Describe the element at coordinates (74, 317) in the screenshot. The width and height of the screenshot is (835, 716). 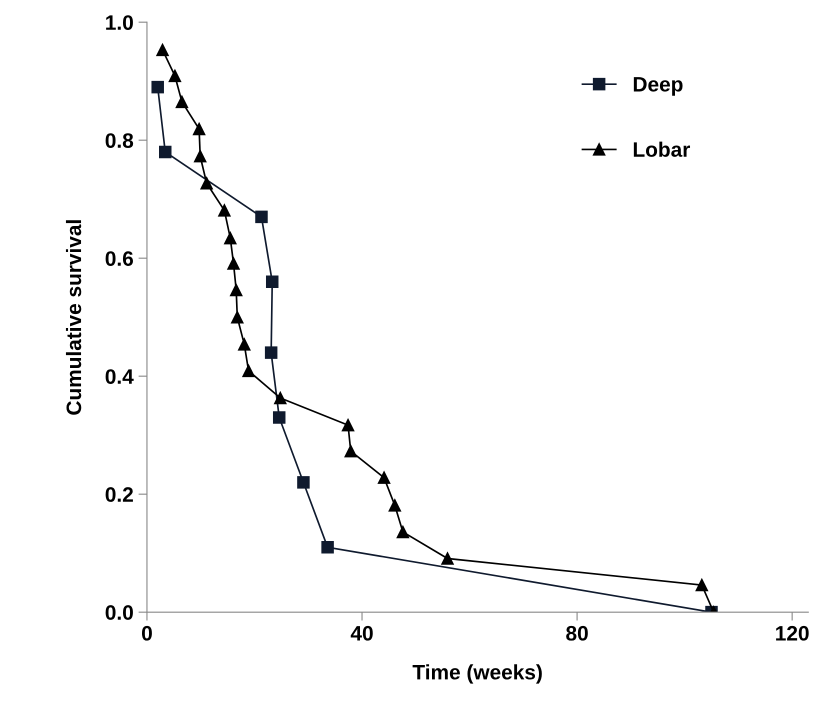
I see `y-axis-title: Cumulative survival` at that location.